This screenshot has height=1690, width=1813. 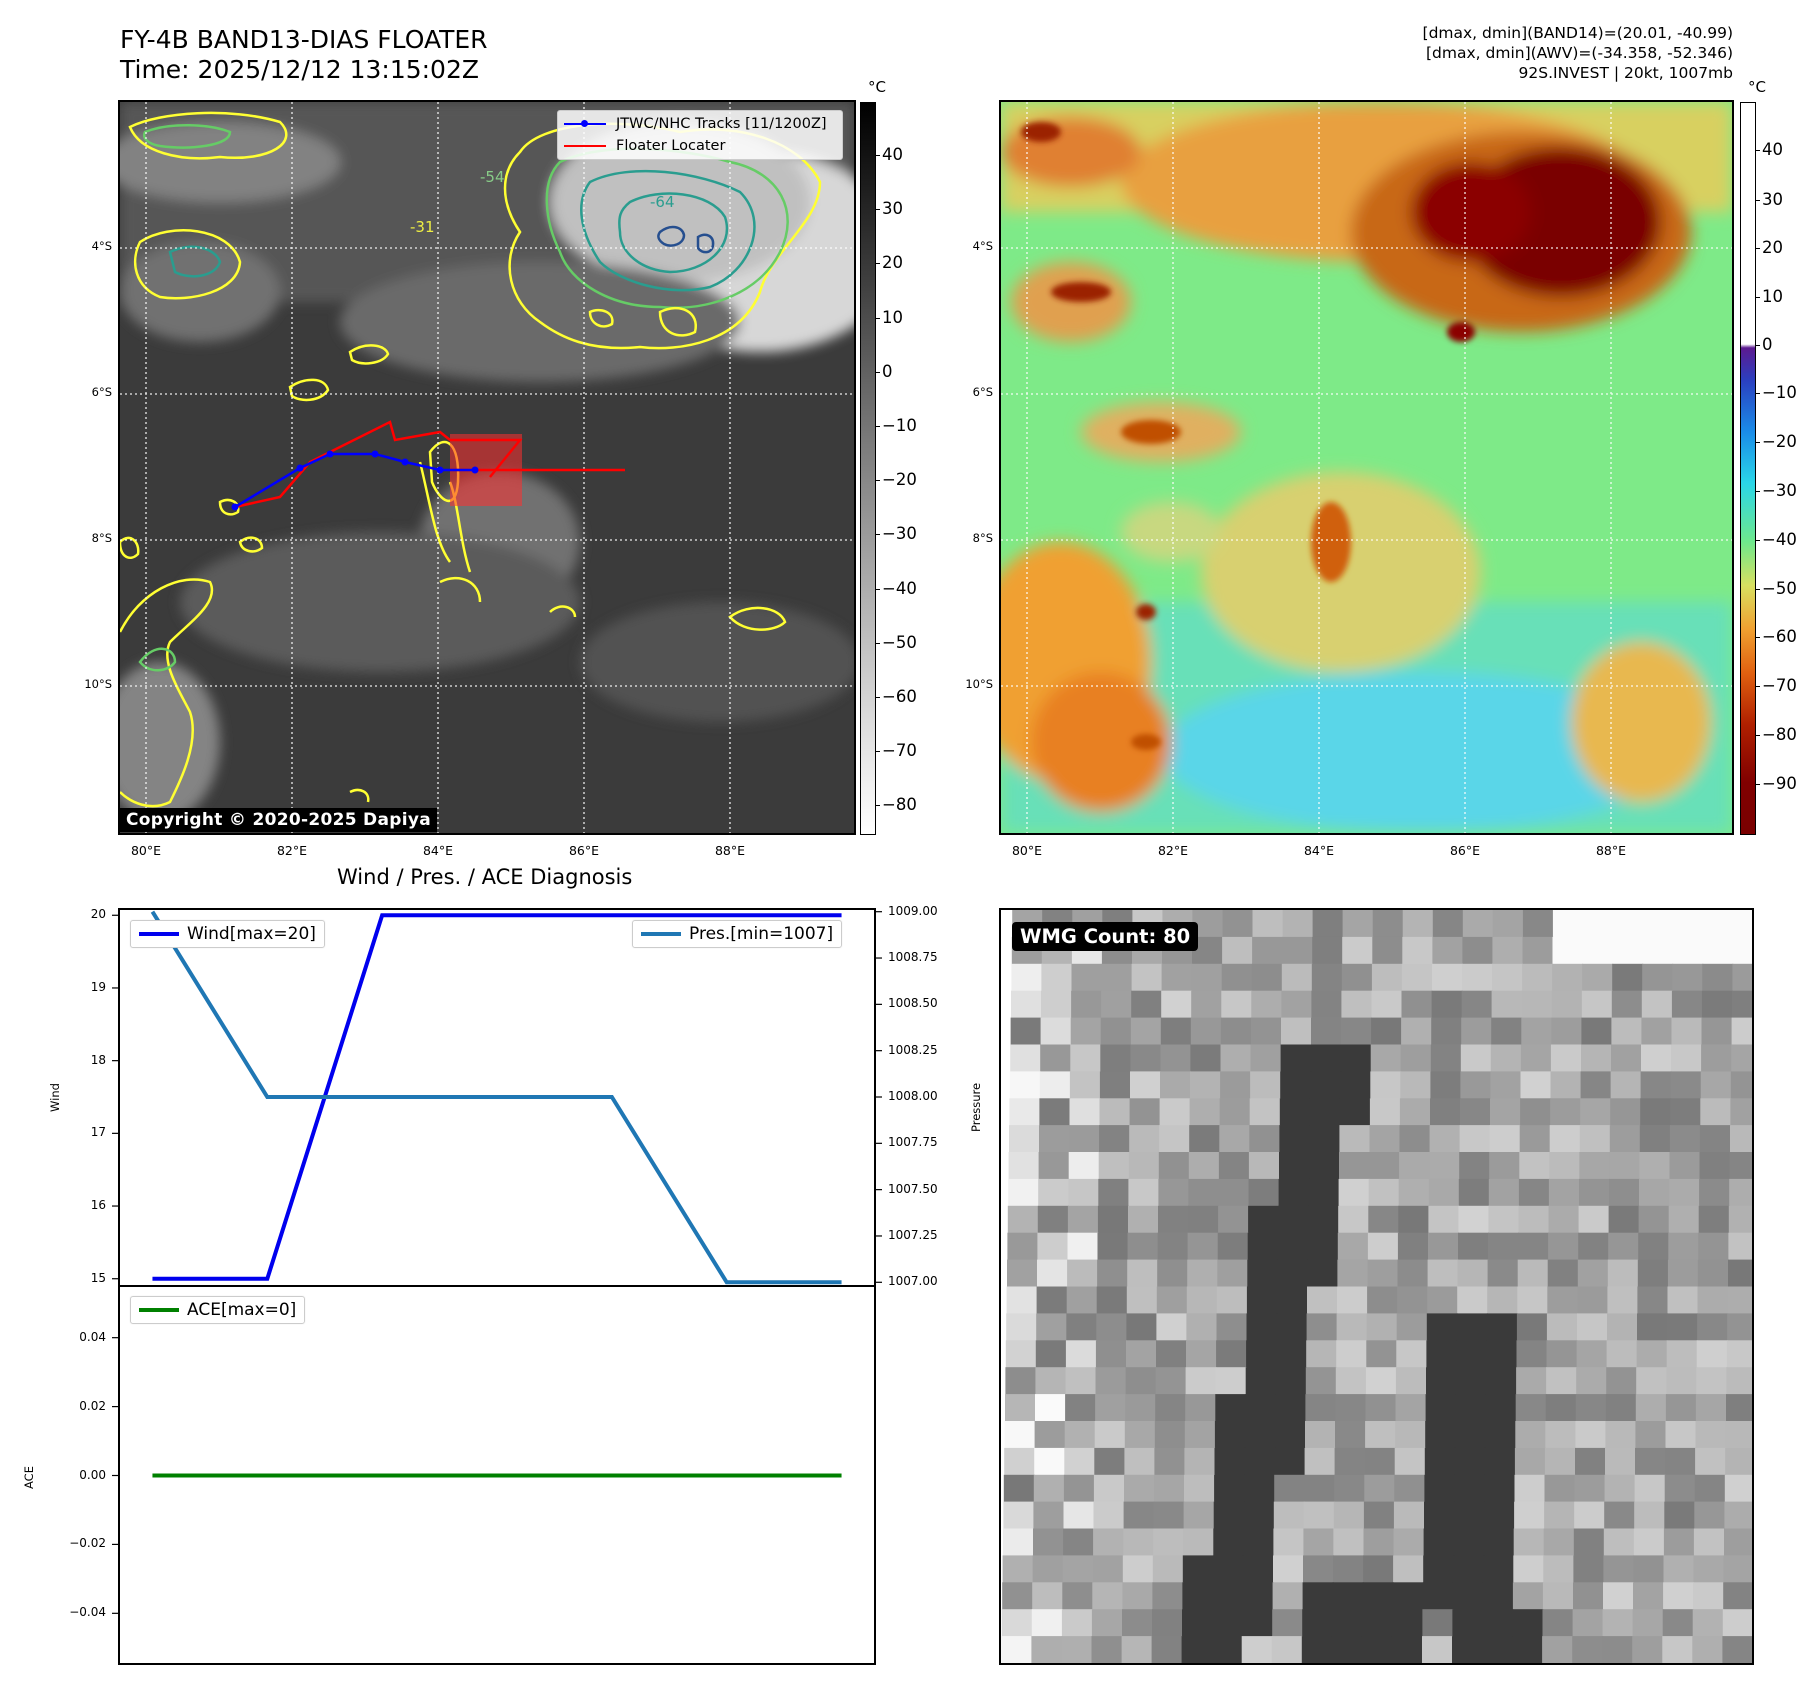 What do you see at coordinates (101, 538) in the screenshot?
I see `map-lat-label-ir: 8°S` at bounding box center [101, 538].